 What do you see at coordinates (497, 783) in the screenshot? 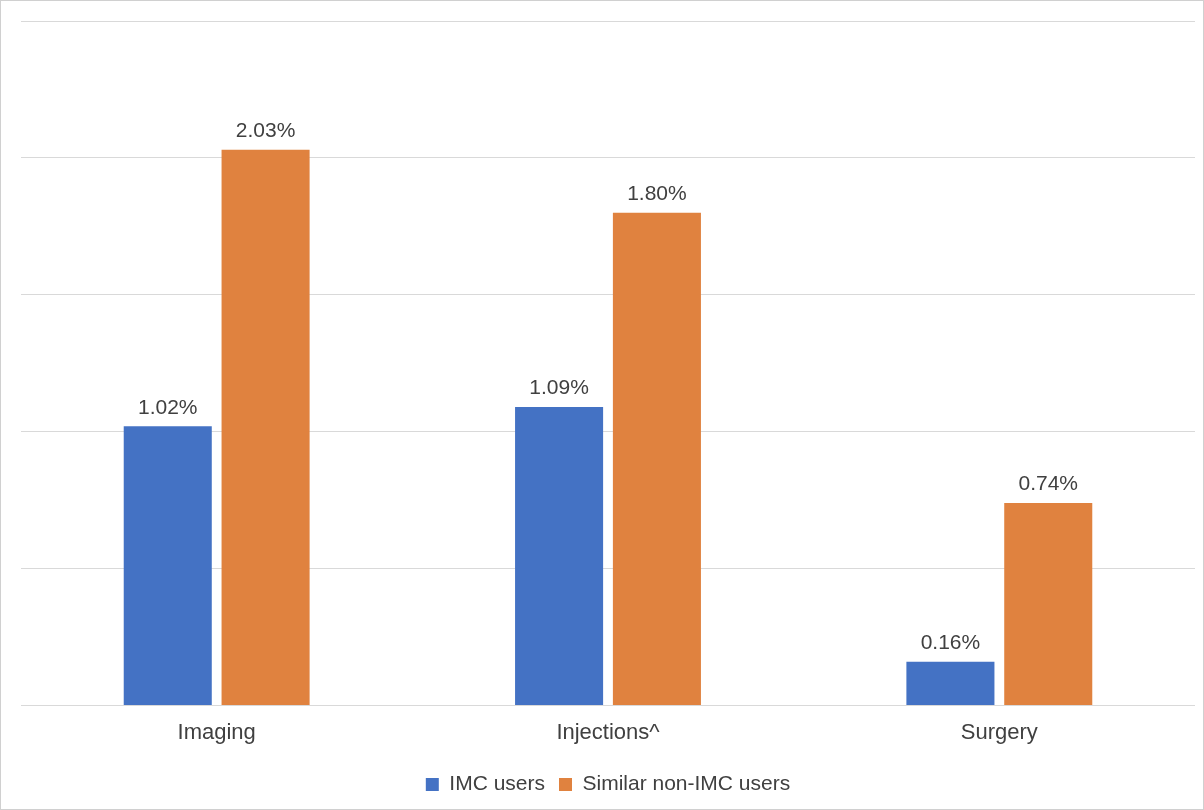
I see `legend-label: IMC users` at bounding box center [497, 783].